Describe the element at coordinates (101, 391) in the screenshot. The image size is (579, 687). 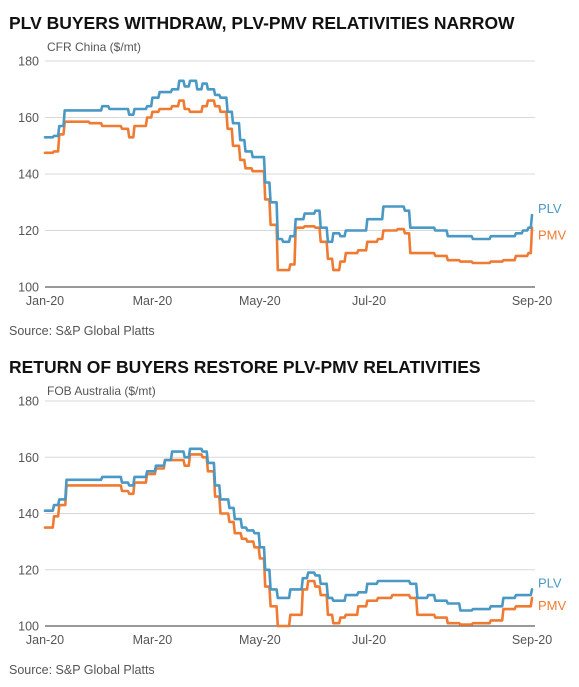
I see `y-axis-unit-label: FOB Australia ($/mt)` at that location.